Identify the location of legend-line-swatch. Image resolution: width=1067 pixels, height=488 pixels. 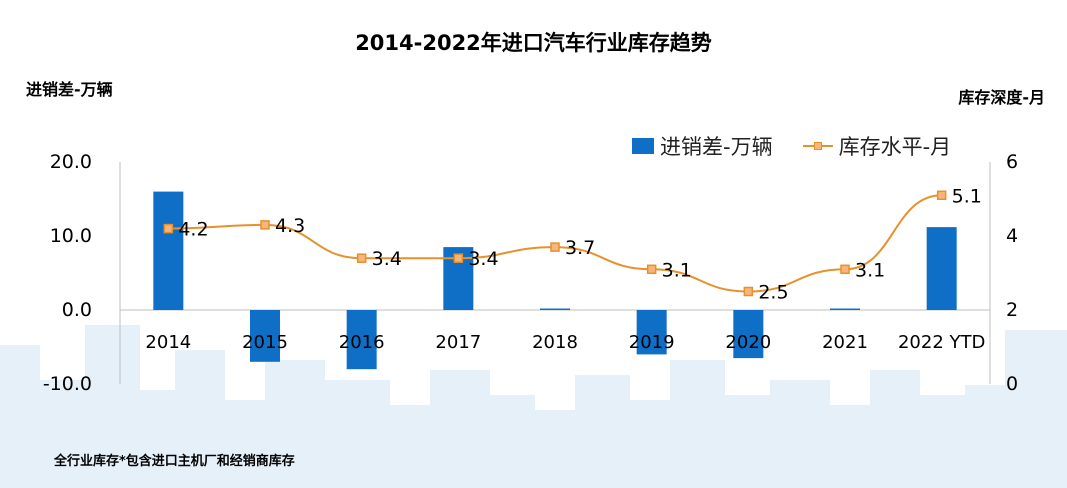
(817, 146).